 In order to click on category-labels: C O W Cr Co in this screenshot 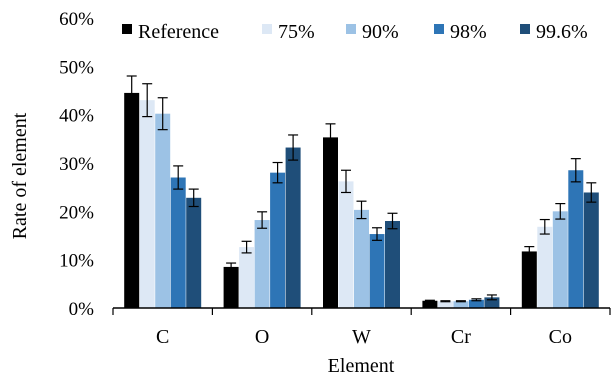, I will do `click(364, 337)`.